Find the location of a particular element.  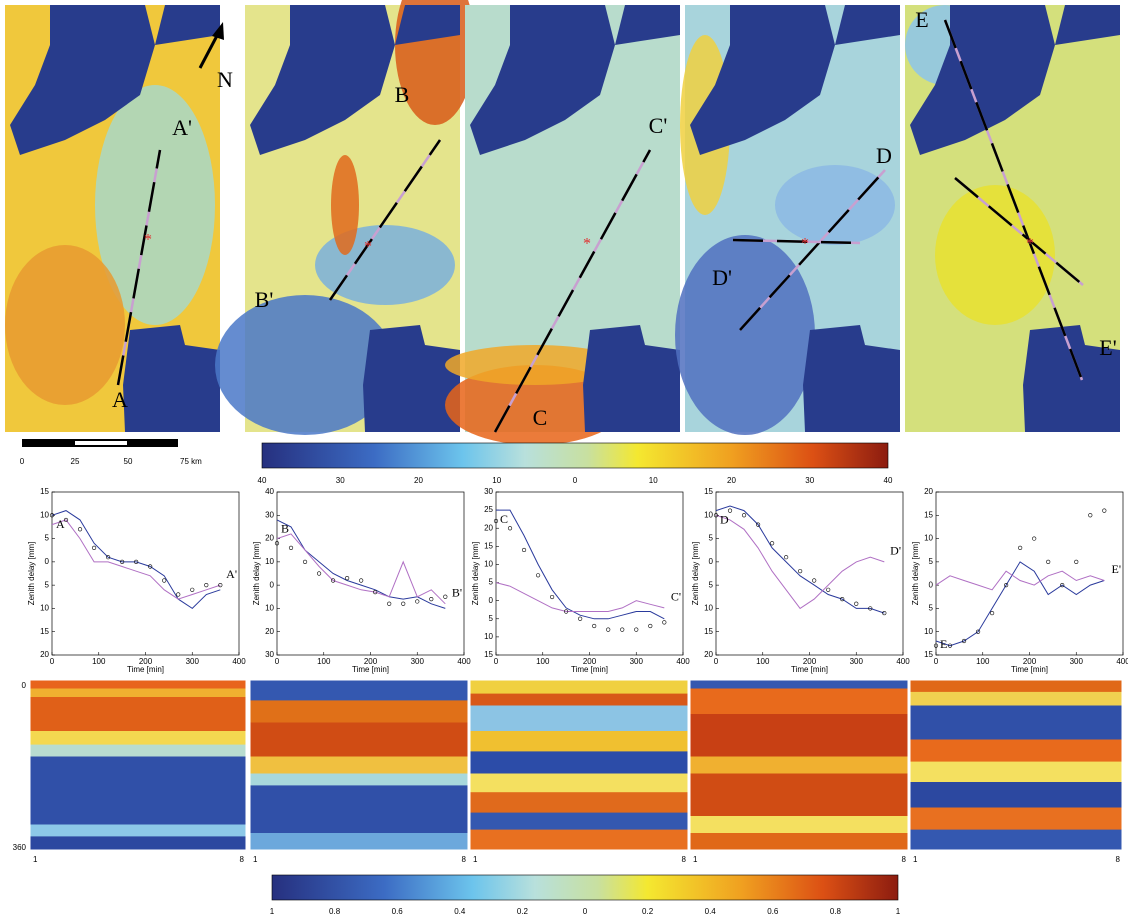

annotation: C' is located at coordinates (676, 597).